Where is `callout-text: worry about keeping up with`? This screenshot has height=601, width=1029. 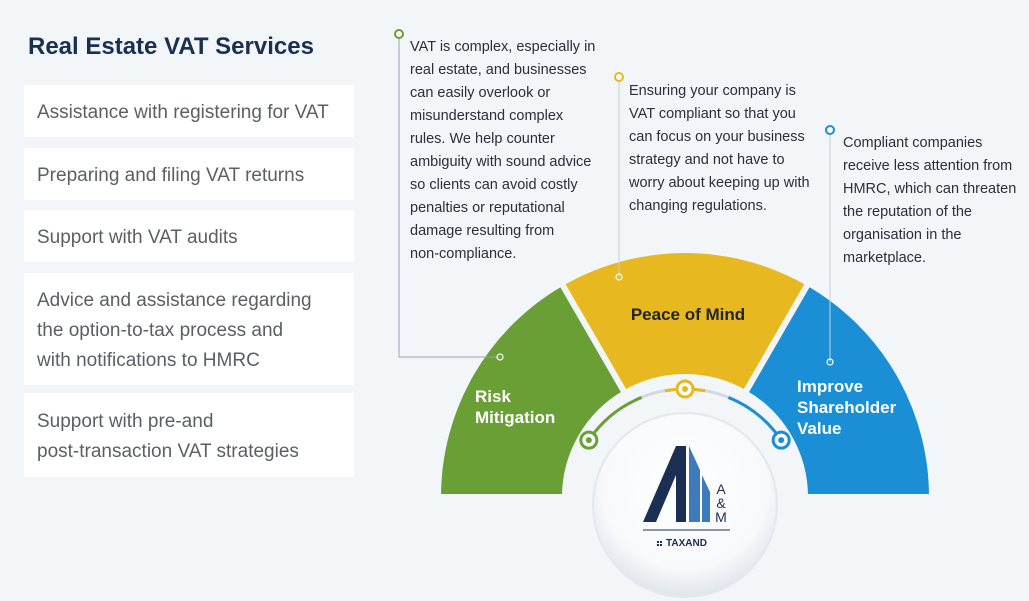
callout-text: worry about keeping up with is located at coordinates (719, 183).